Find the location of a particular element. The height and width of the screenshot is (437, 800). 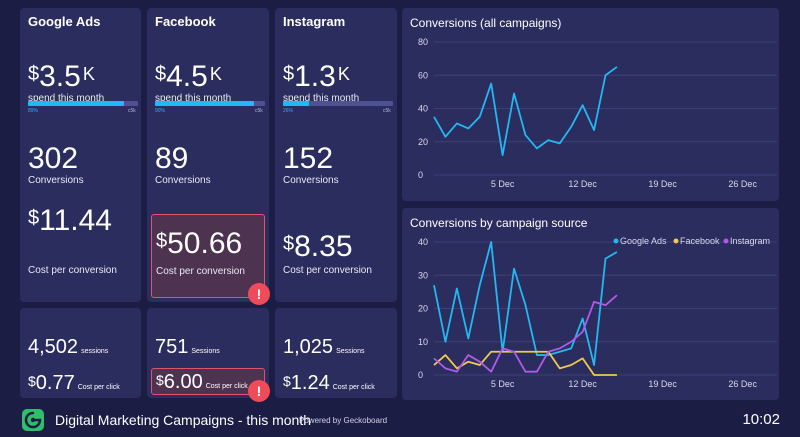

clock: 10:02 is located at coordinates (761, 419).